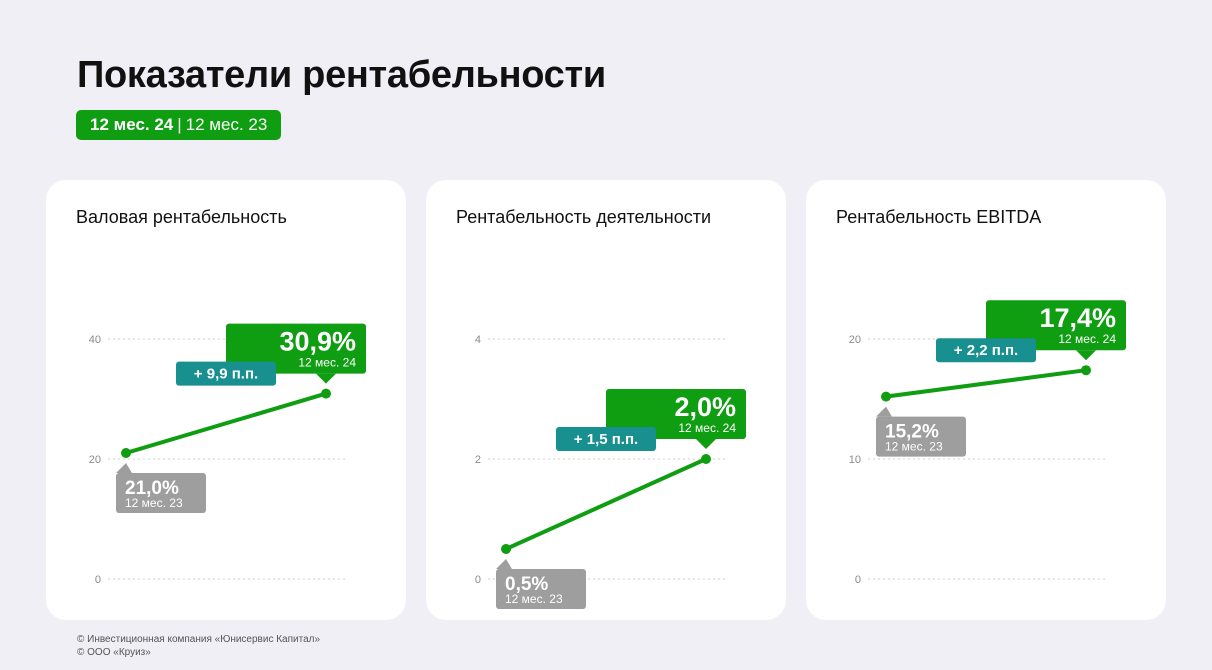  I want to click on footer-copyright-line: © ООО «Круиз», so click(114, 652).